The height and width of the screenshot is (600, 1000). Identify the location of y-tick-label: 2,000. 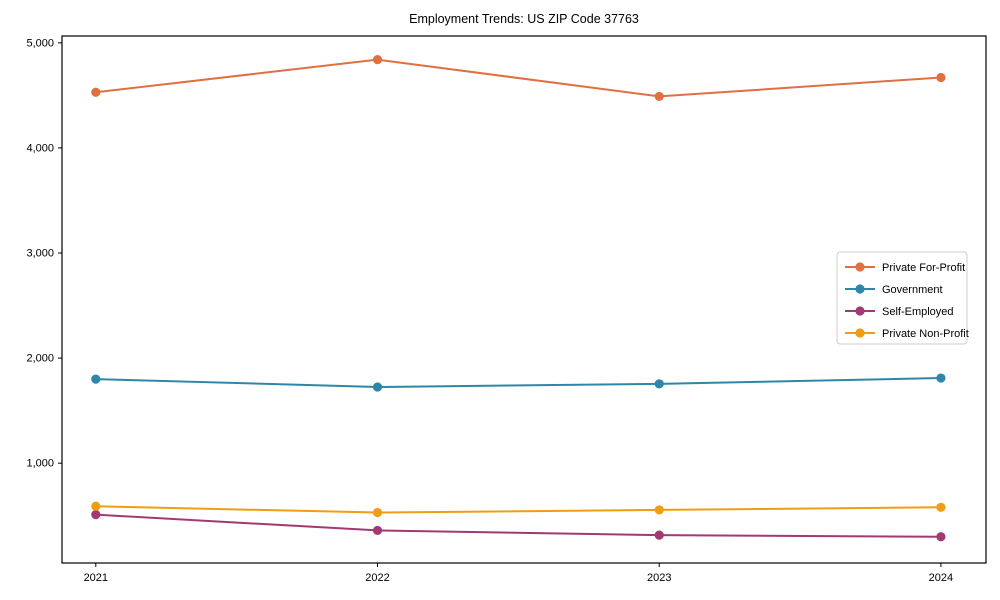
(40, 359).